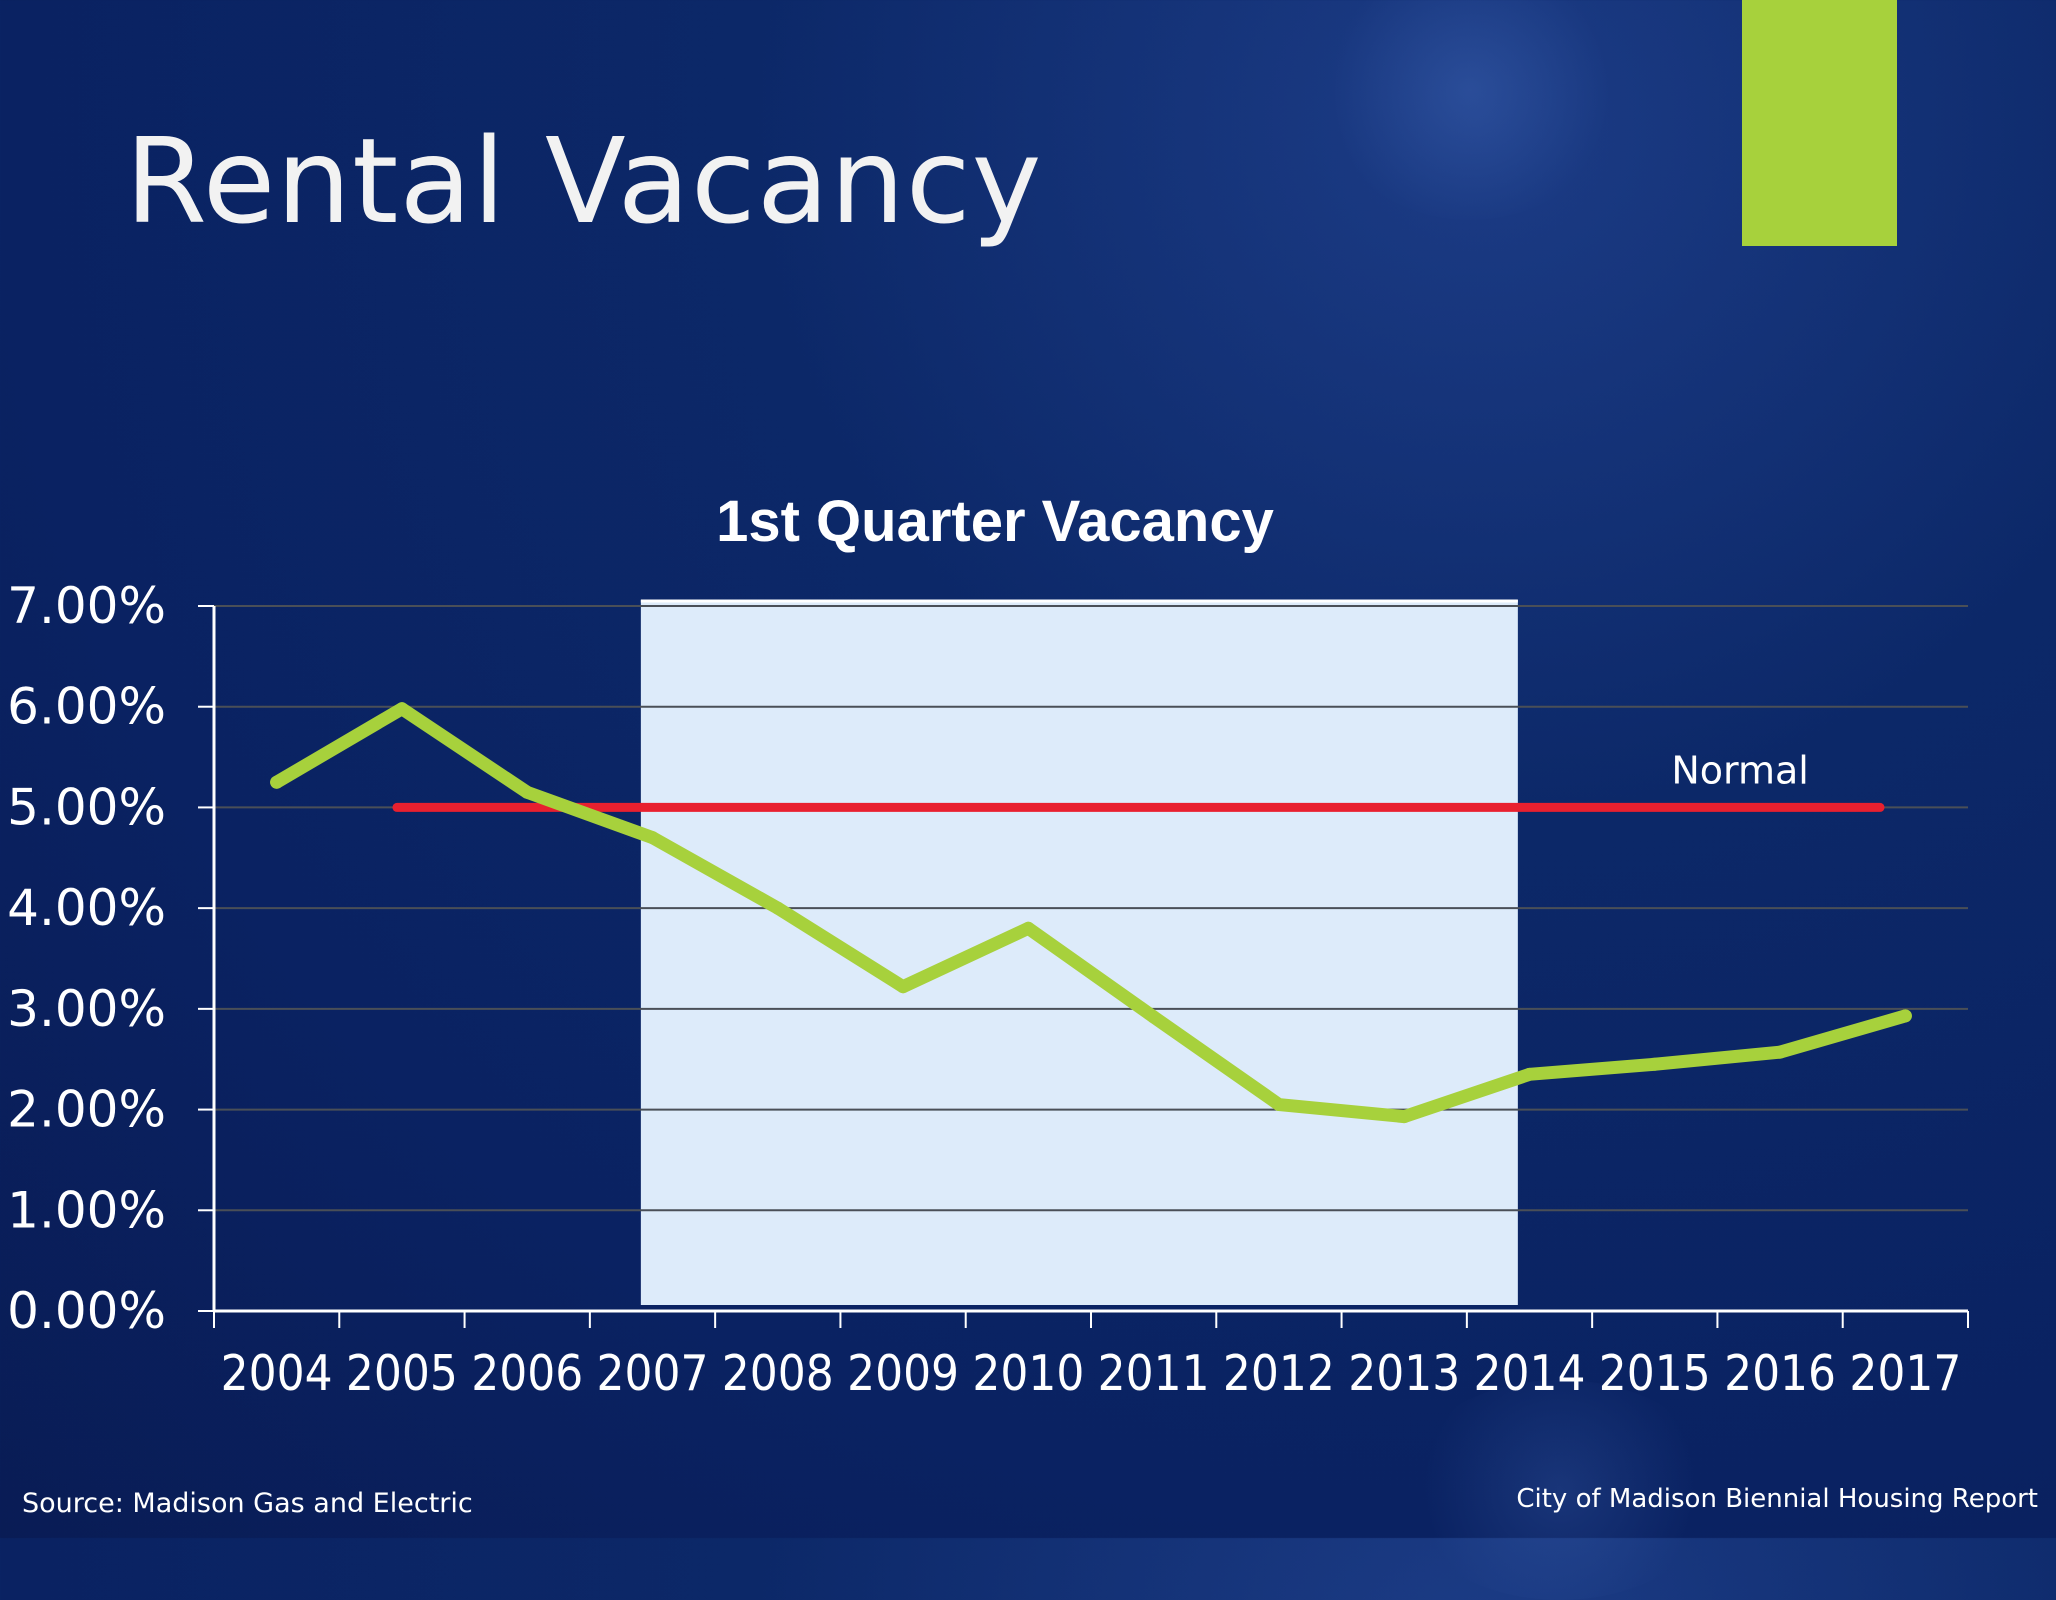  What do you see at coordinates (247, 1503) in the screenshot?
I see `source-note: Source: Madison Gas and Electric` at bounding box center [247, 1503].